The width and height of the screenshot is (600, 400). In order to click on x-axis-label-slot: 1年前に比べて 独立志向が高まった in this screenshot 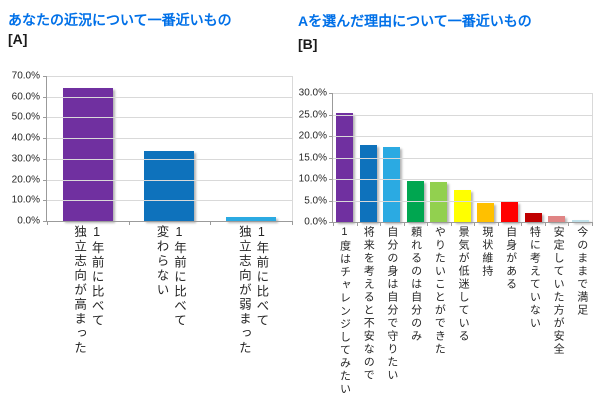, I will do `click(87, 290)`.